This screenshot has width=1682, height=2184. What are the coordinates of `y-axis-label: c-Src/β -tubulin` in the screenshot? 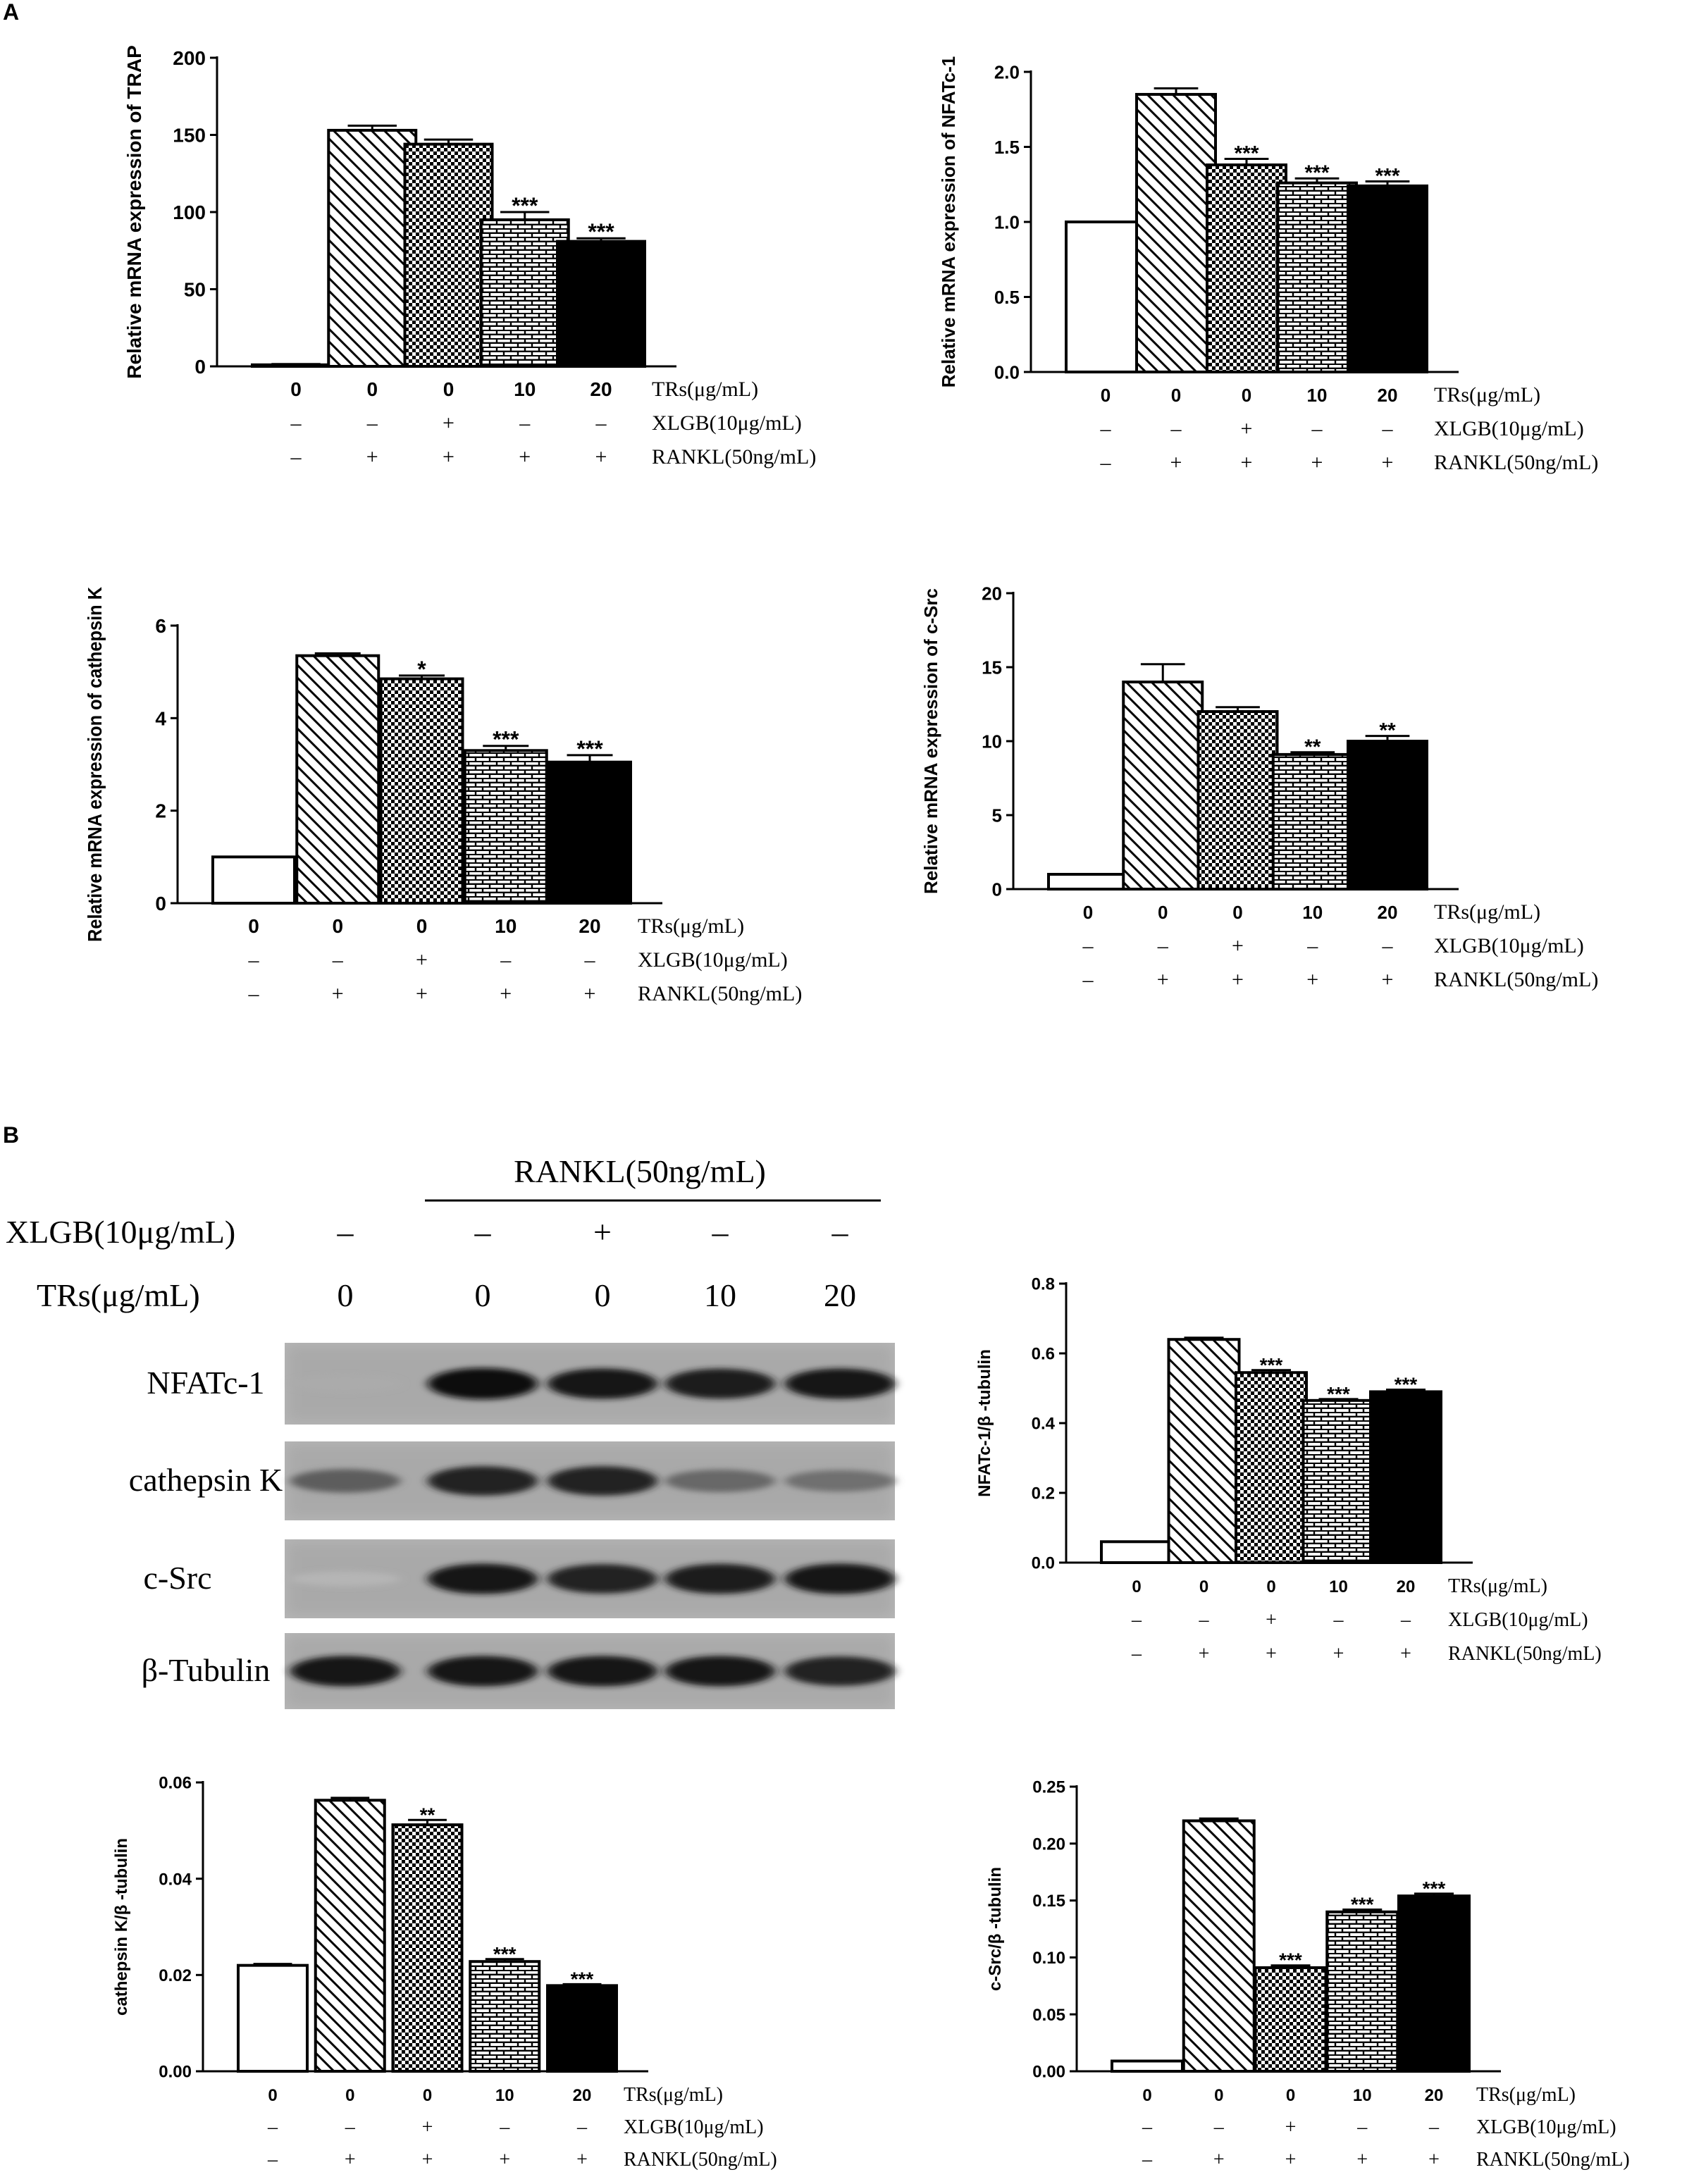 It's located at (995, 1929).